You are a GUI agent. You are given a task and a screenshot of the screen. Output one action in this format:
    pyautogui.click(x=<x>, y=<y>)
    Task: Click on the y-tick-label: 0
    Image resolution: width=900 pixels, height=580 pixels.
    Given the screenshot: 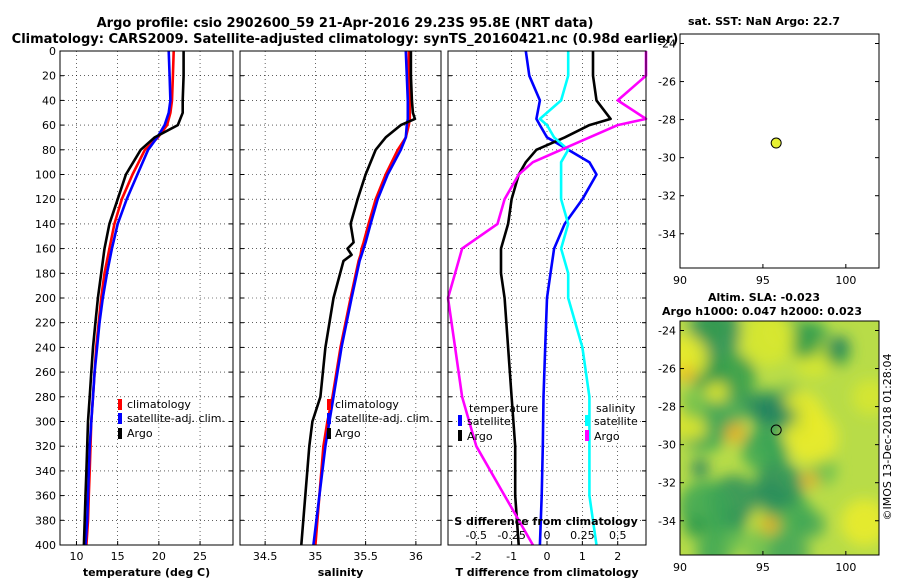 What is the action you would take?
    pyautogui.click(x=52, y=51)
    